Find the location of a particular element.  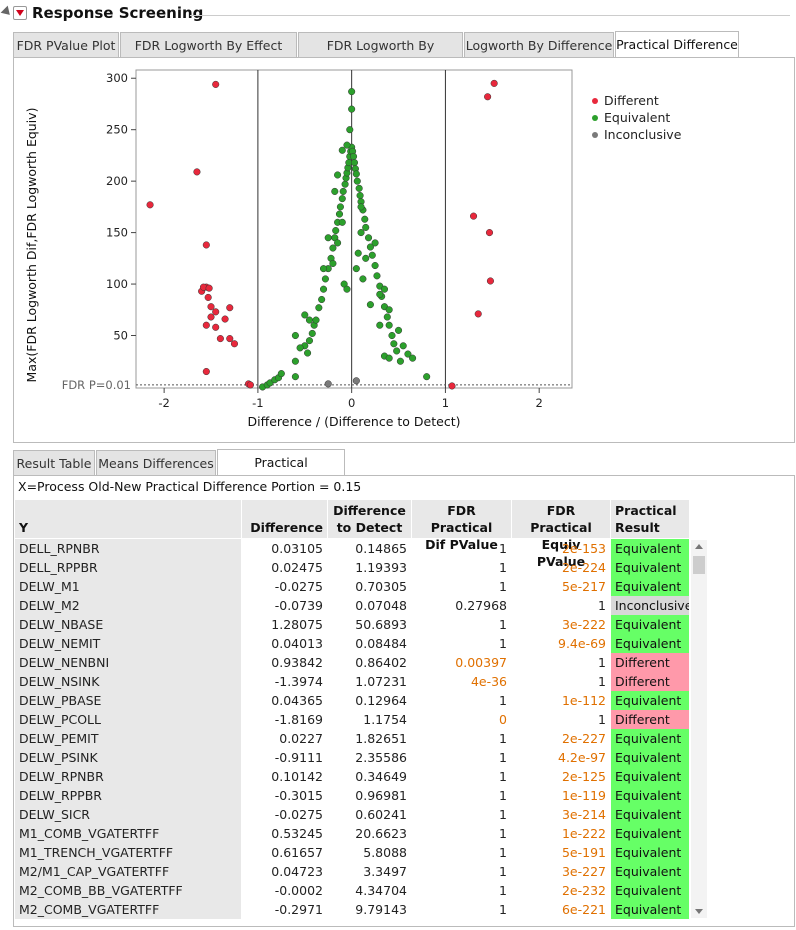

tab-practical-difference: Practical Difference is located at coordinates (677, 44).